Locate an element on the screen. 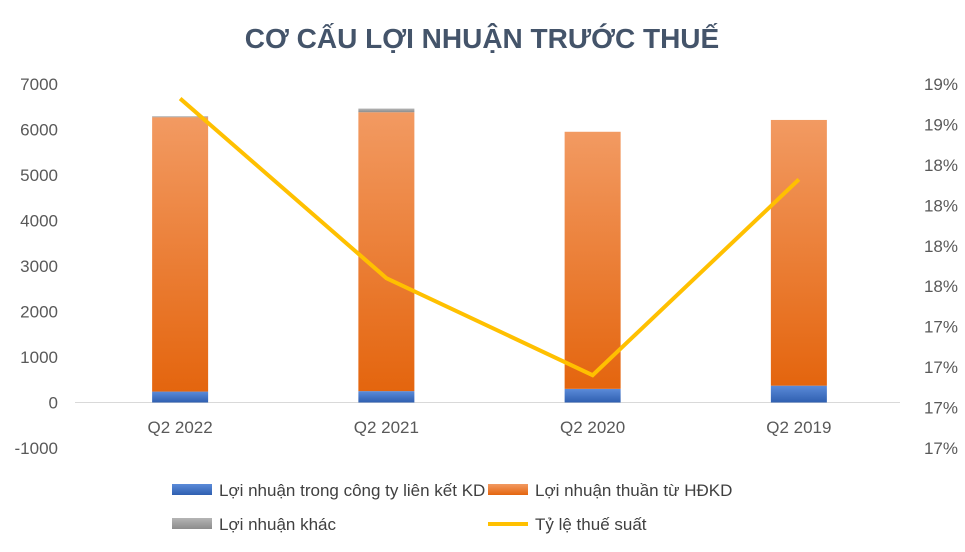 The width and height of the screenshot is (965, 552). left-tick-label: 1000 is located at coordinates (39, 357).